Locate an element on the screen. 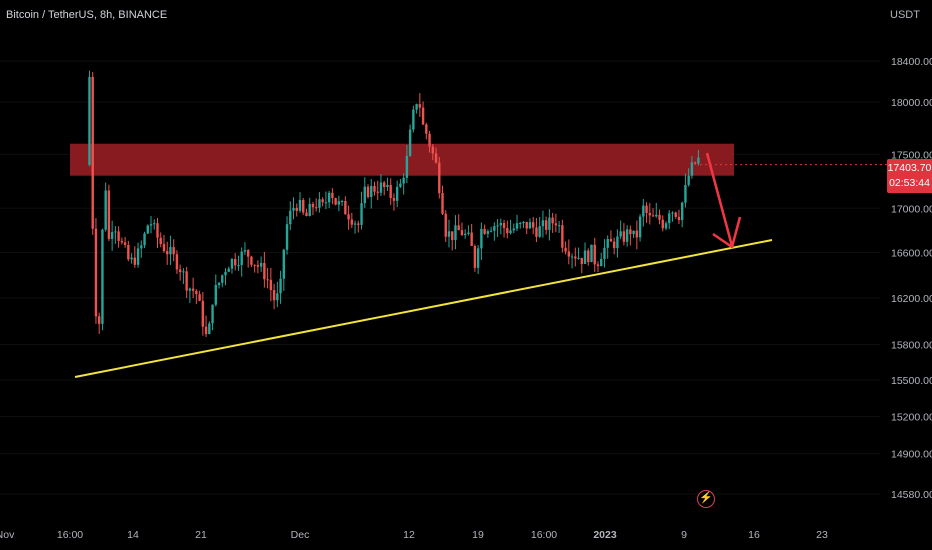 This screenshot has width=932, height=550. projection-arrowhead is located at coordinates (727, 232).